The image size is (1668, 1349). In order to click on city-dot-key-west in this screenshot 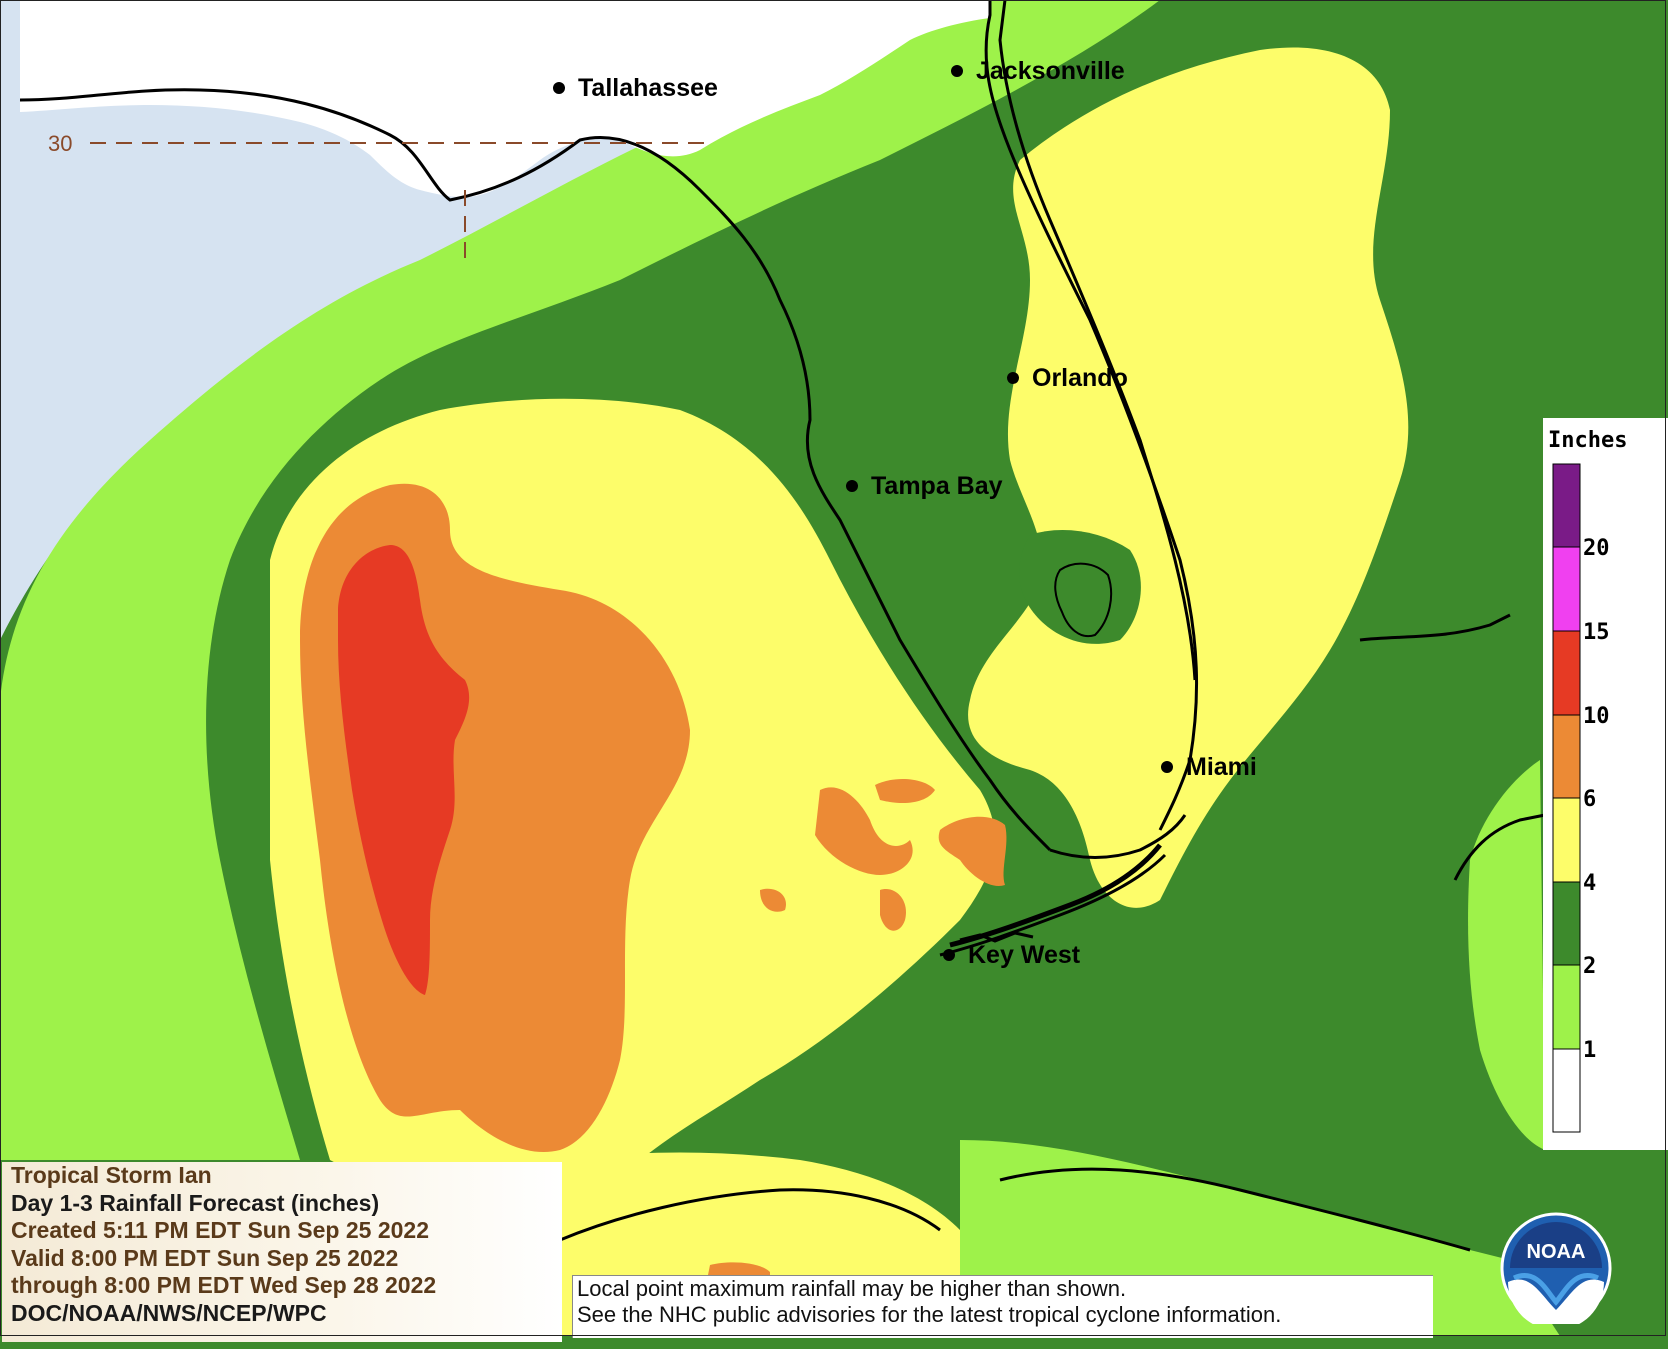, I will do `click(949, 955)`.